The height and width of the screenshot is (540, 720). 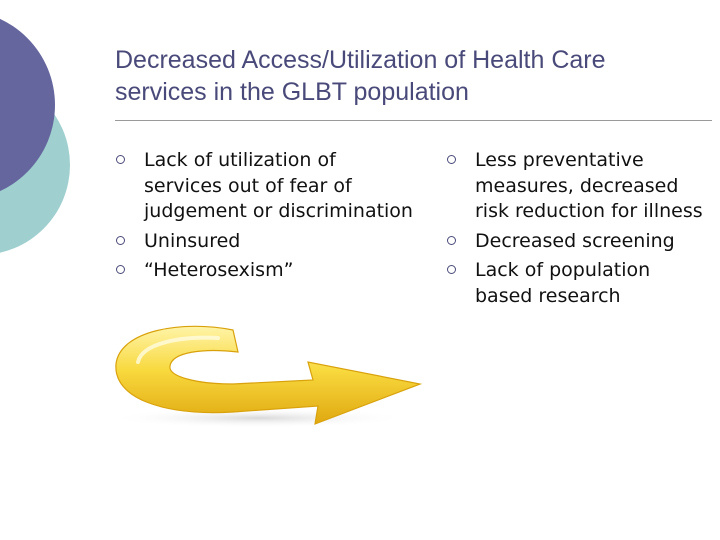 What do you see at coordinates (413, 120) in the screenshot?
I see `title-divider` at bounding box center [413, 120].